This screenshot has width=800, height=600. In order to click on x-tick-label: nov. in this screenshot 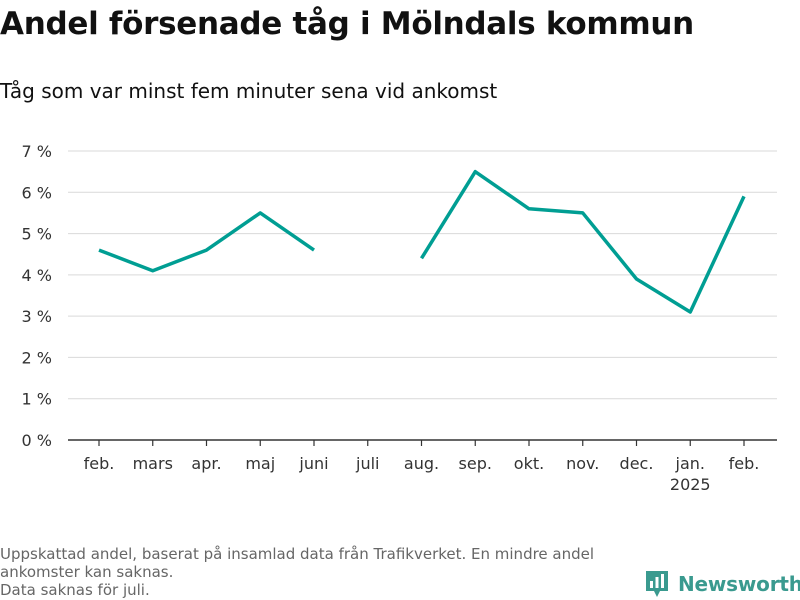, I will do `click(582, 463)`.